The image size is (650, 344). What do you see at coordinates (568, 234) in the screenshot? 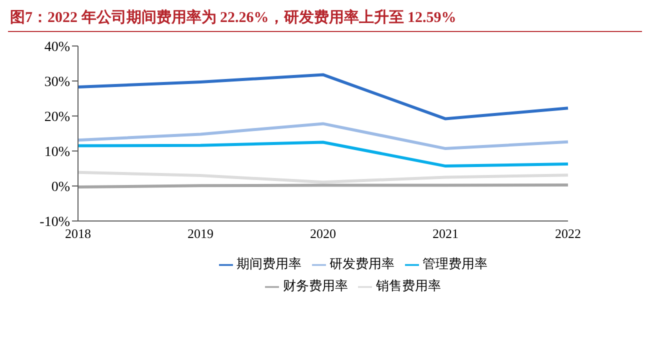
I see `x-tick-label: 2022` at bounding box center [568, 234].